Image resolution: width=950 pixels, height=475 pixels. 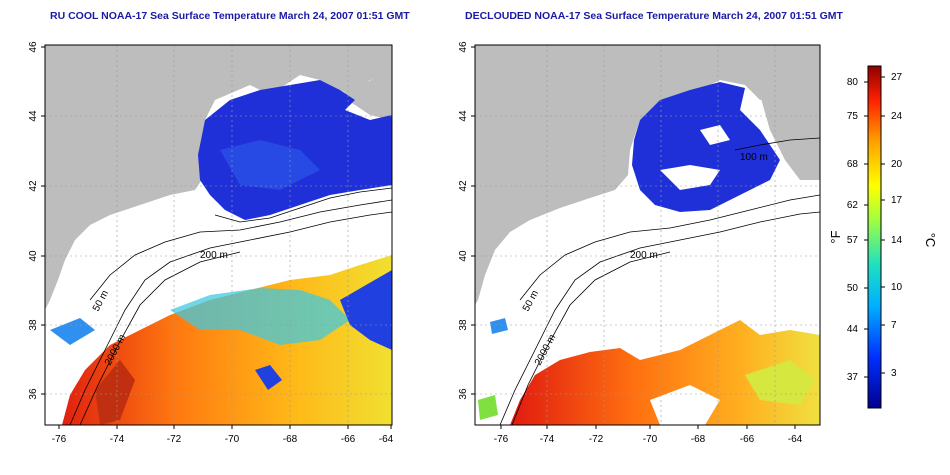 What do you see at coordinates (706, 147) in the screenshot?
I see `cold-water-region` at bounding box center [706, 147].